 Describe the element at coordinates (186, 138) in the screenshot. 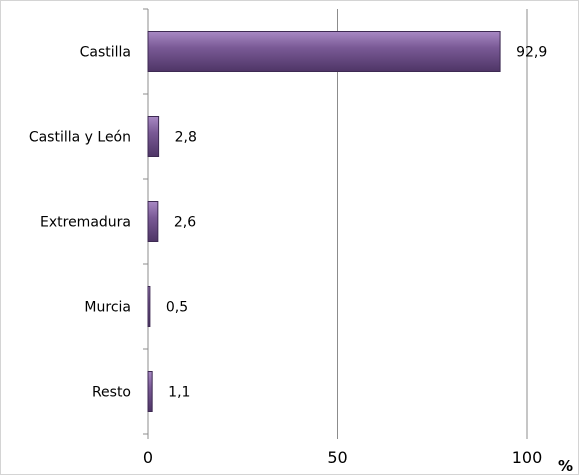

I see `data-label: 2,8` at that location.